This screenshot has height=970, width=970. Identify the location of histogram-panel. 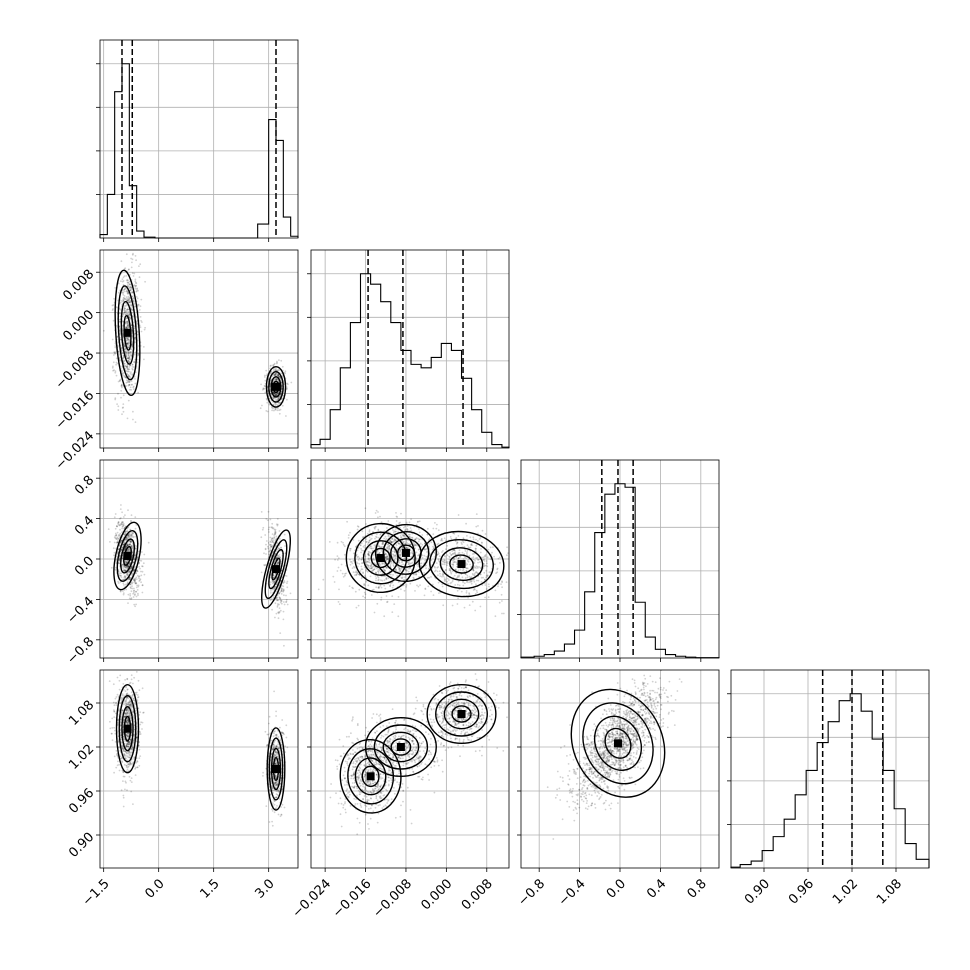
(828, 770).